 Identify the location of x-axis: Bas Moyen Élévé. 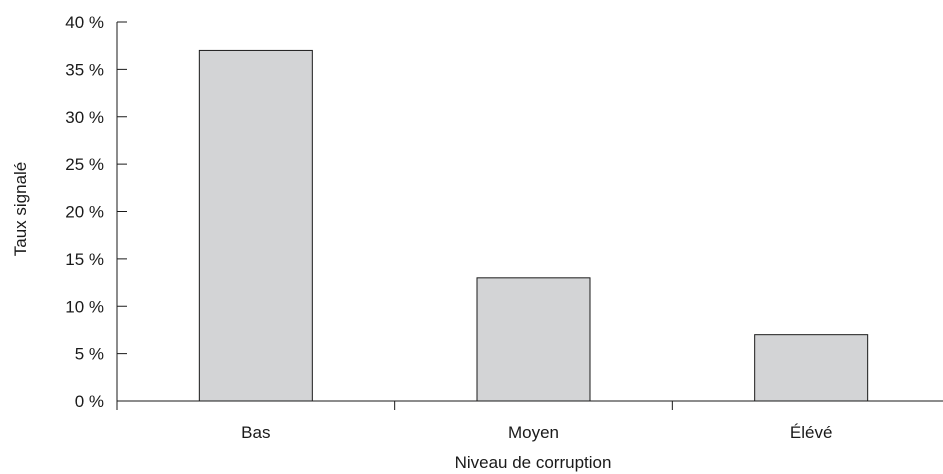
(529, 421).